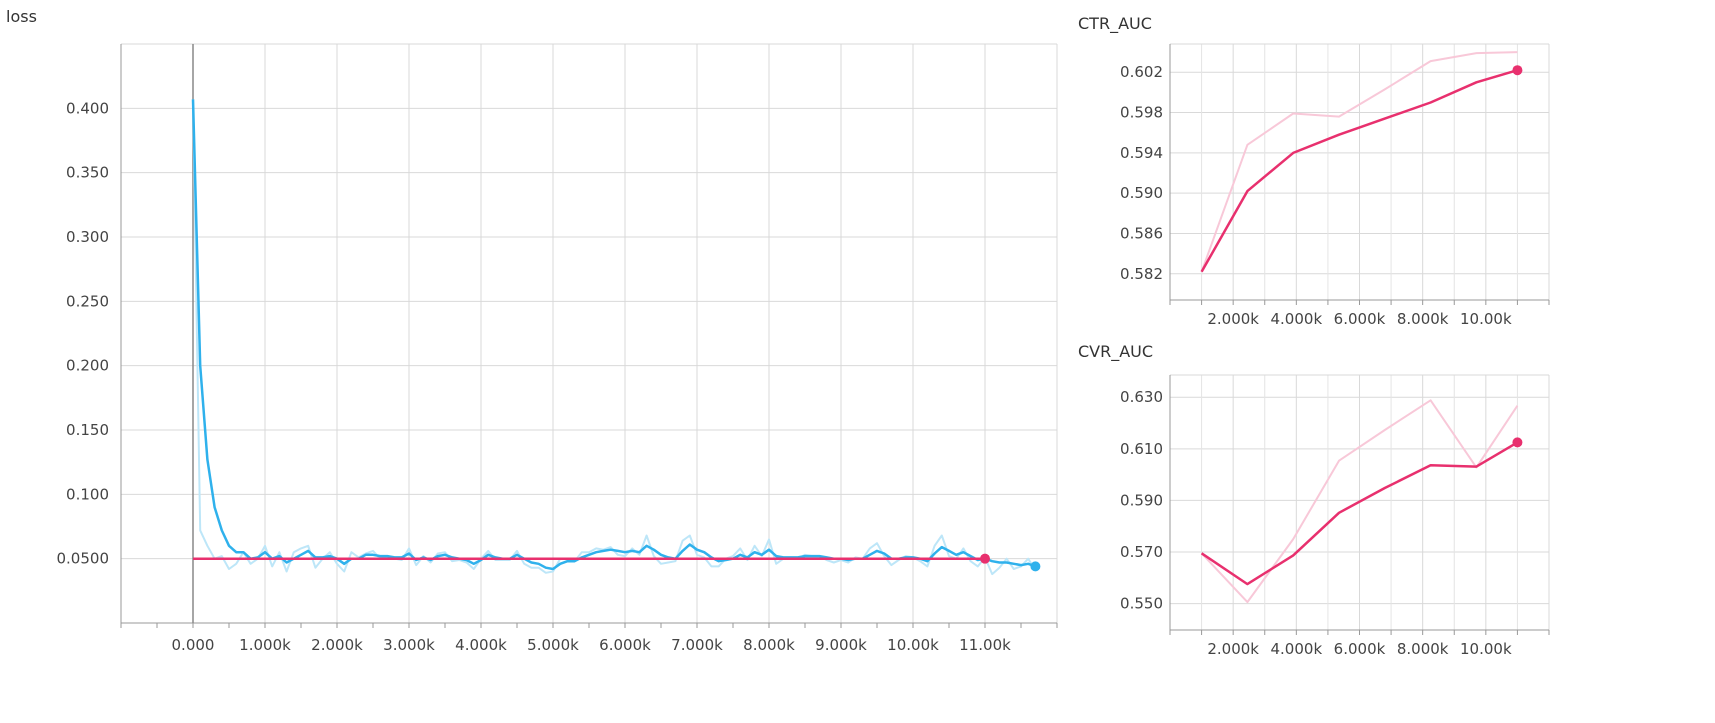  I want to click on ctr-auc-y-tick-label: 0.602, so click(1141, 72).